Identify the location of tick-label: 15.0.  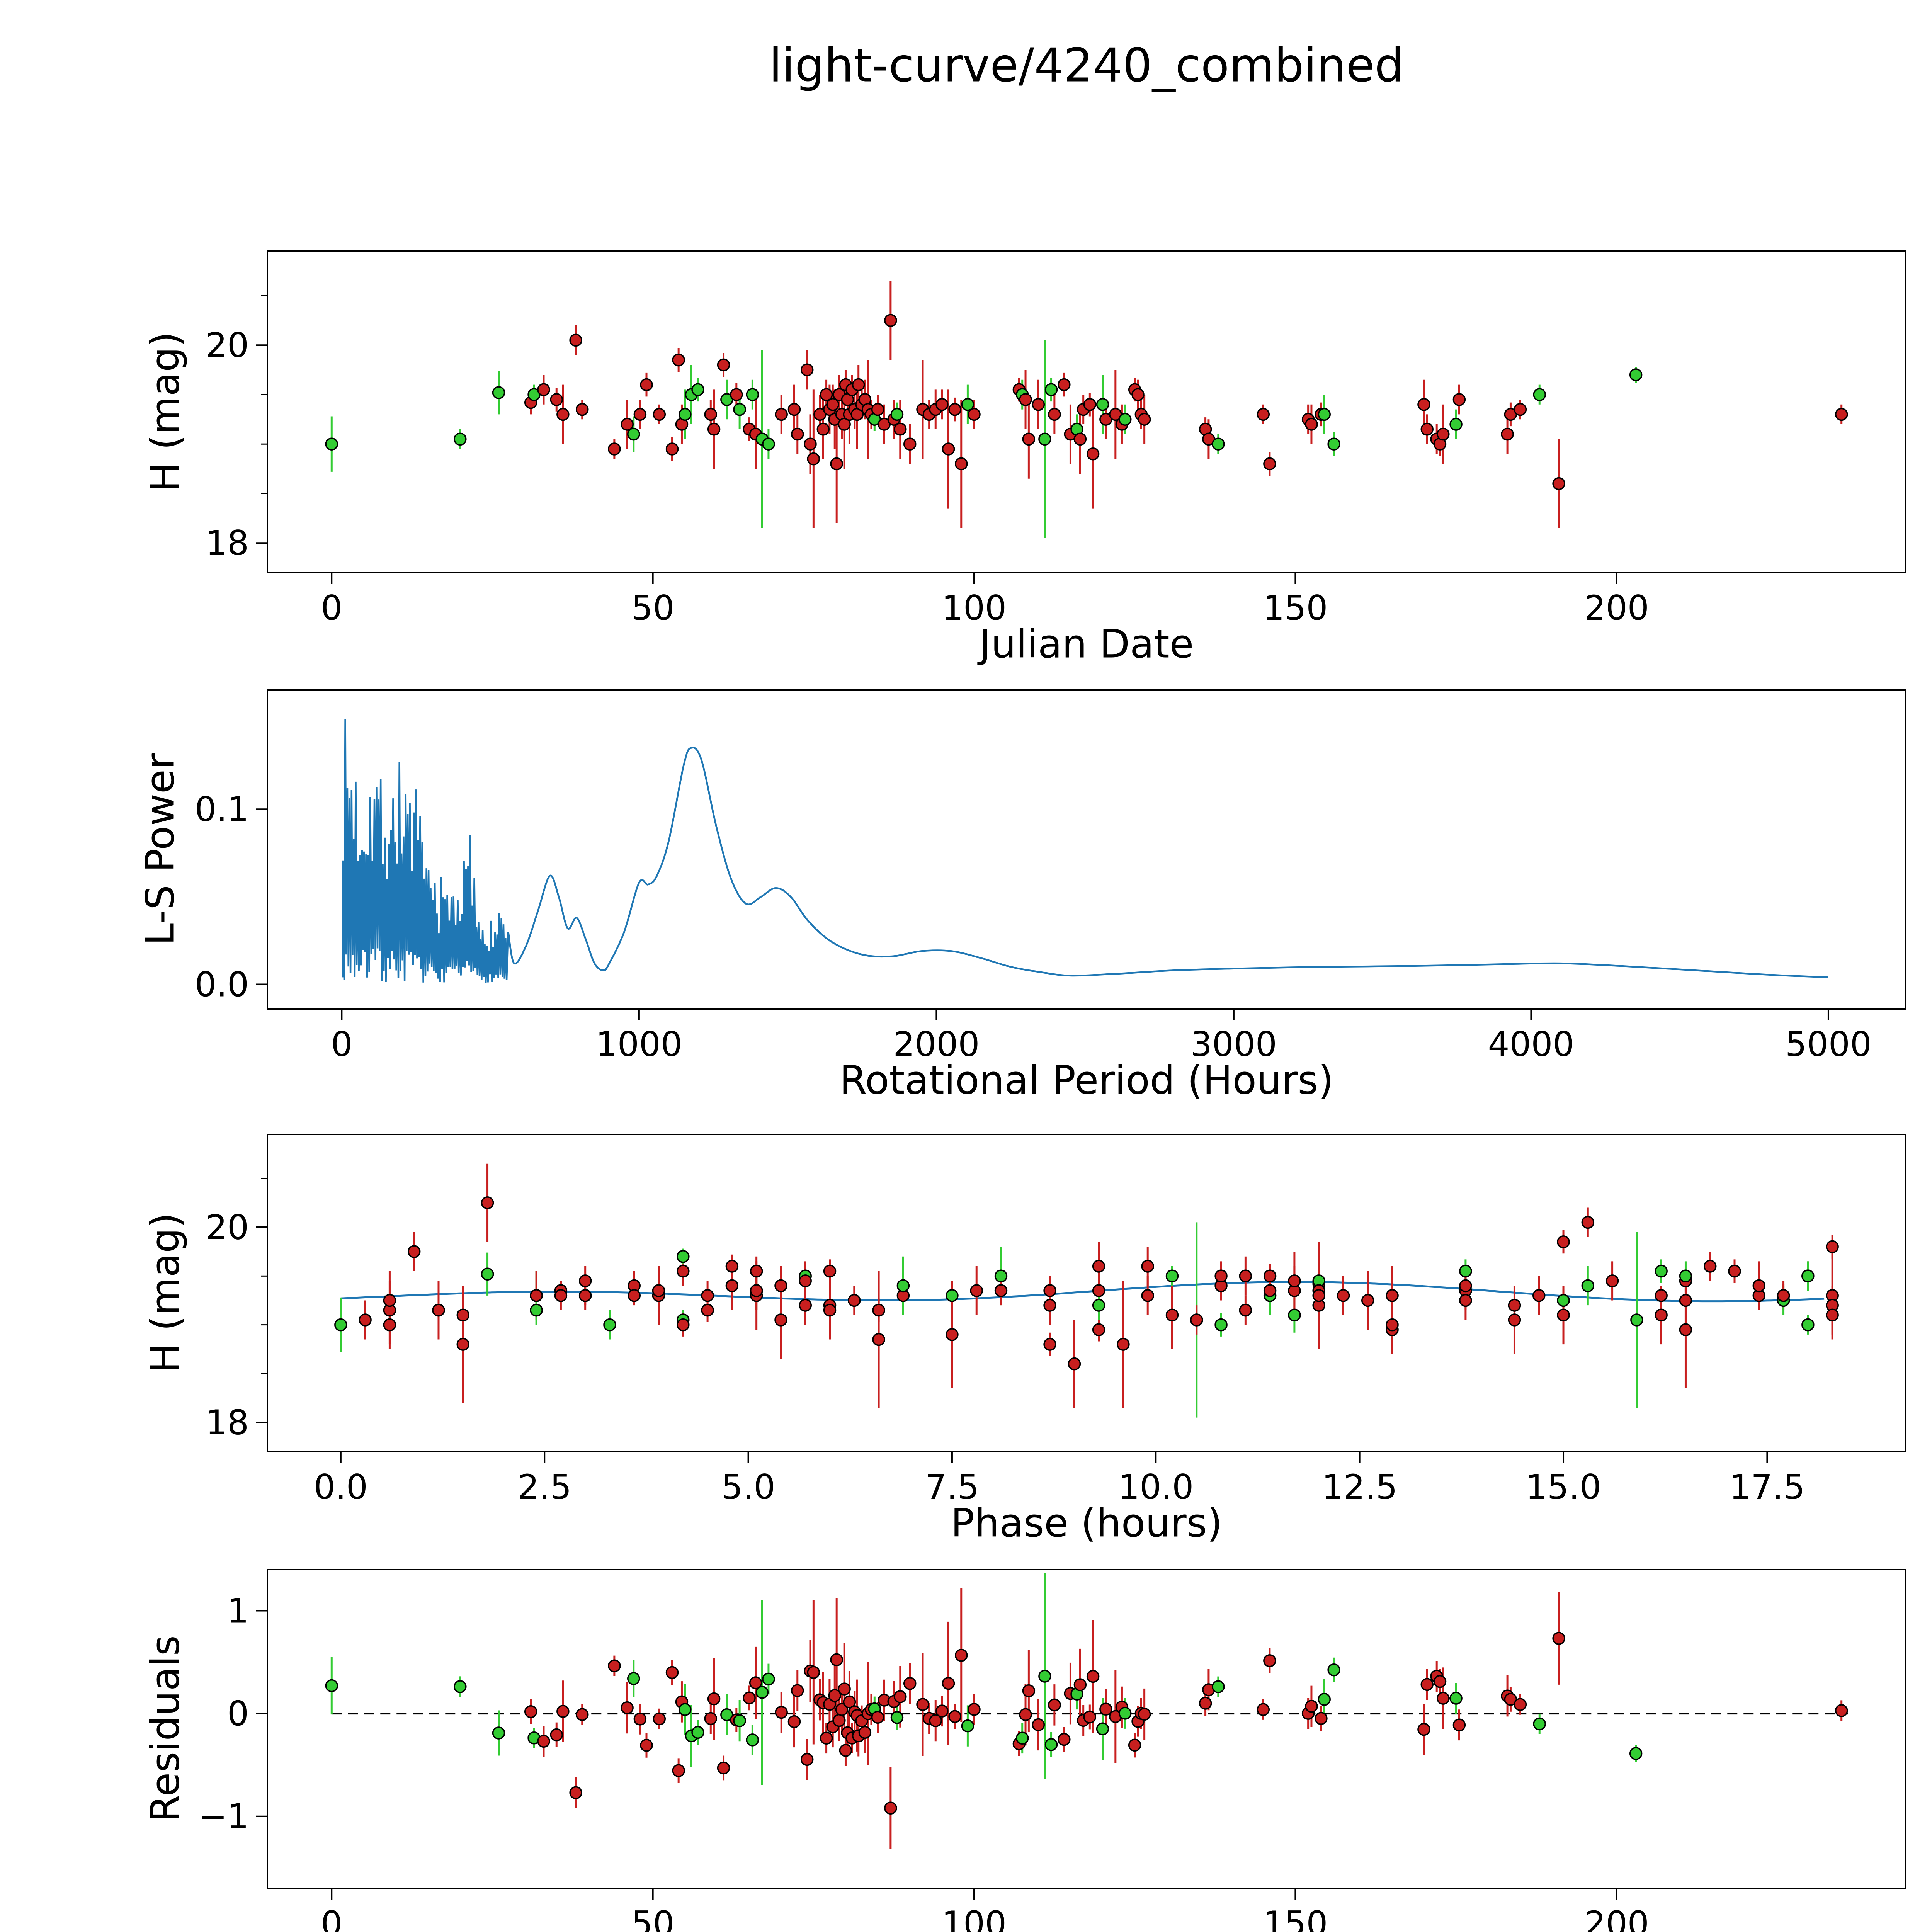
(1563, 1487).